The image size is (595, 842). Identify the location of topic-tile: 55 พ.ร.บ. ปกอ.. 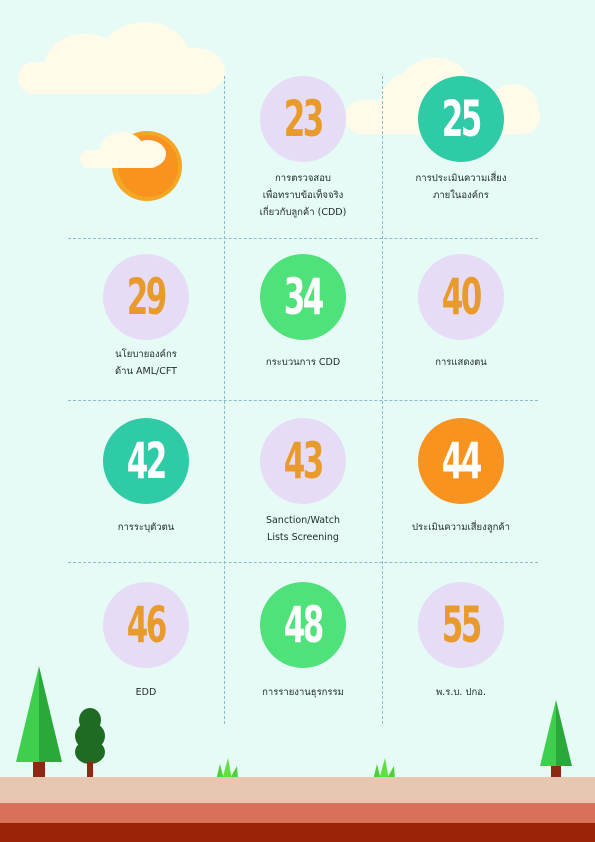
(461, 663).